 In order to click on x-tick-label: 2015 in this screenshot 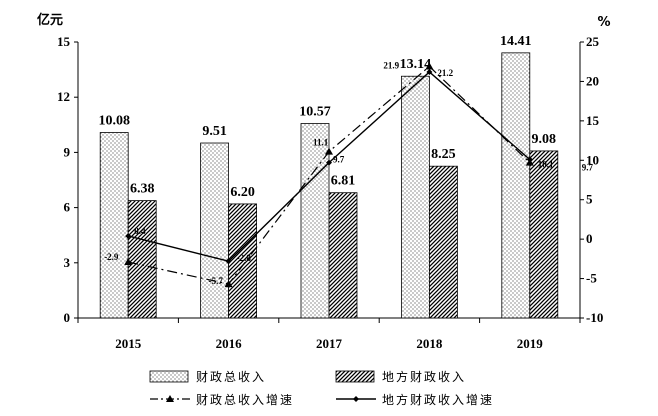, I will do `click(128, 343)`.